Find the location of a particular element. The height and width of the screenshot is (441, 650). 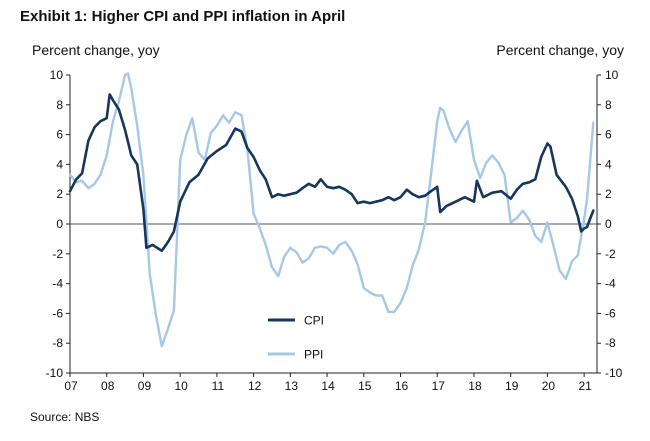

y-tick-label-right: -6 is located at coordinates (610, 313).